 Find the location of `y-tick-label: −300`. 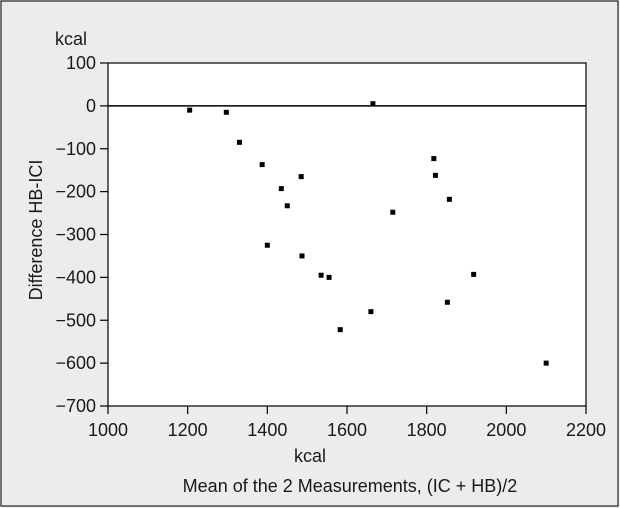

y-tick-label: −300 is located at coordinates (75, 235).